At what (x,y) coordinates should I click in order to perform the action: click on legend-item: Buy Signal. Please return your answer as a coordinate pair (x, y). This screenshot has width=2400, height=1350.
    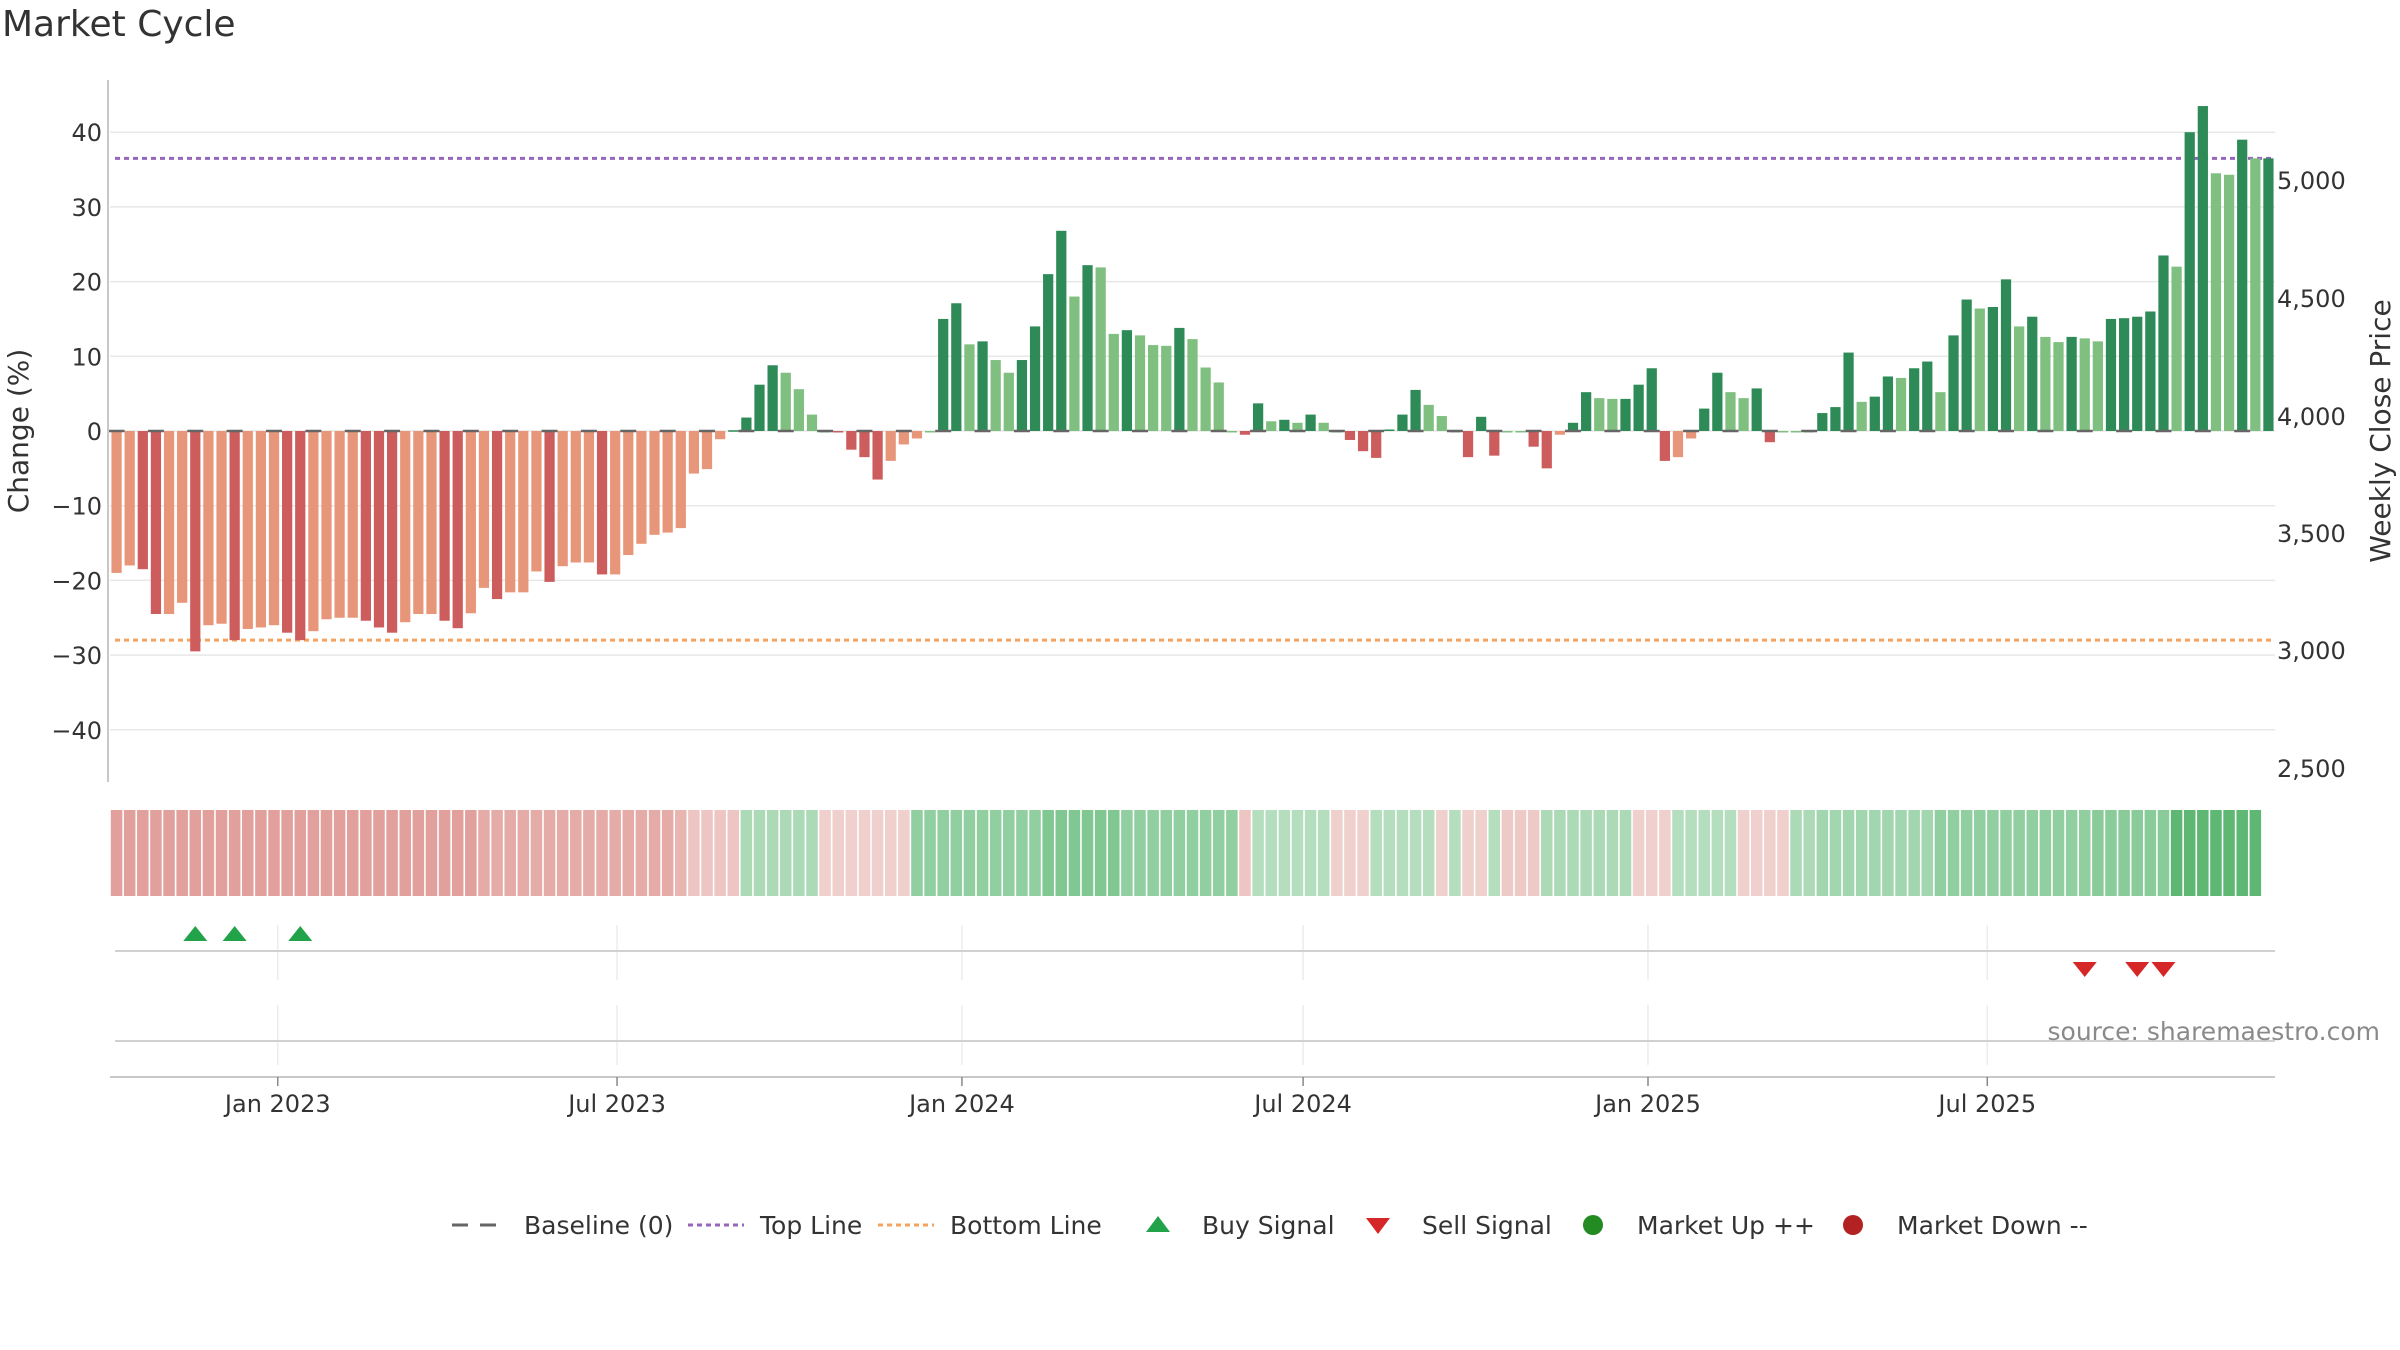
    Looking at the image, I should click on (1240, 1225).